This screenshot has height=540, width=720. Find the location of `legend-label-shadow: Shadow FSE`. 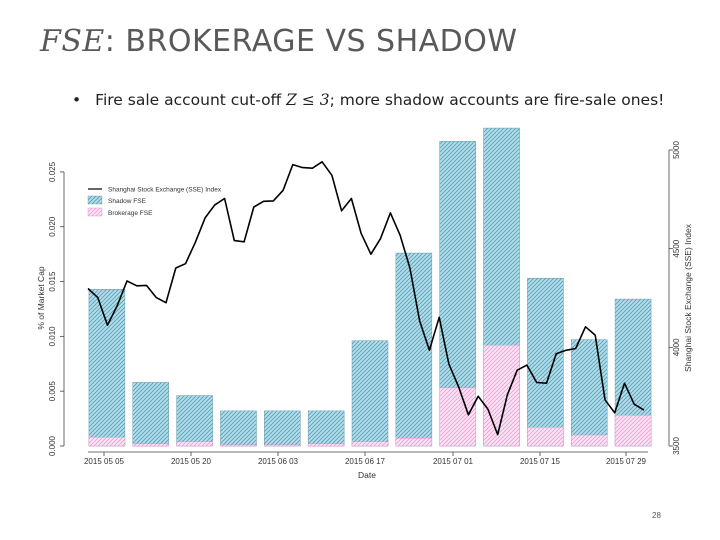

legend-label-shadow: Shadow FSE is located at coordinates (127, 201).